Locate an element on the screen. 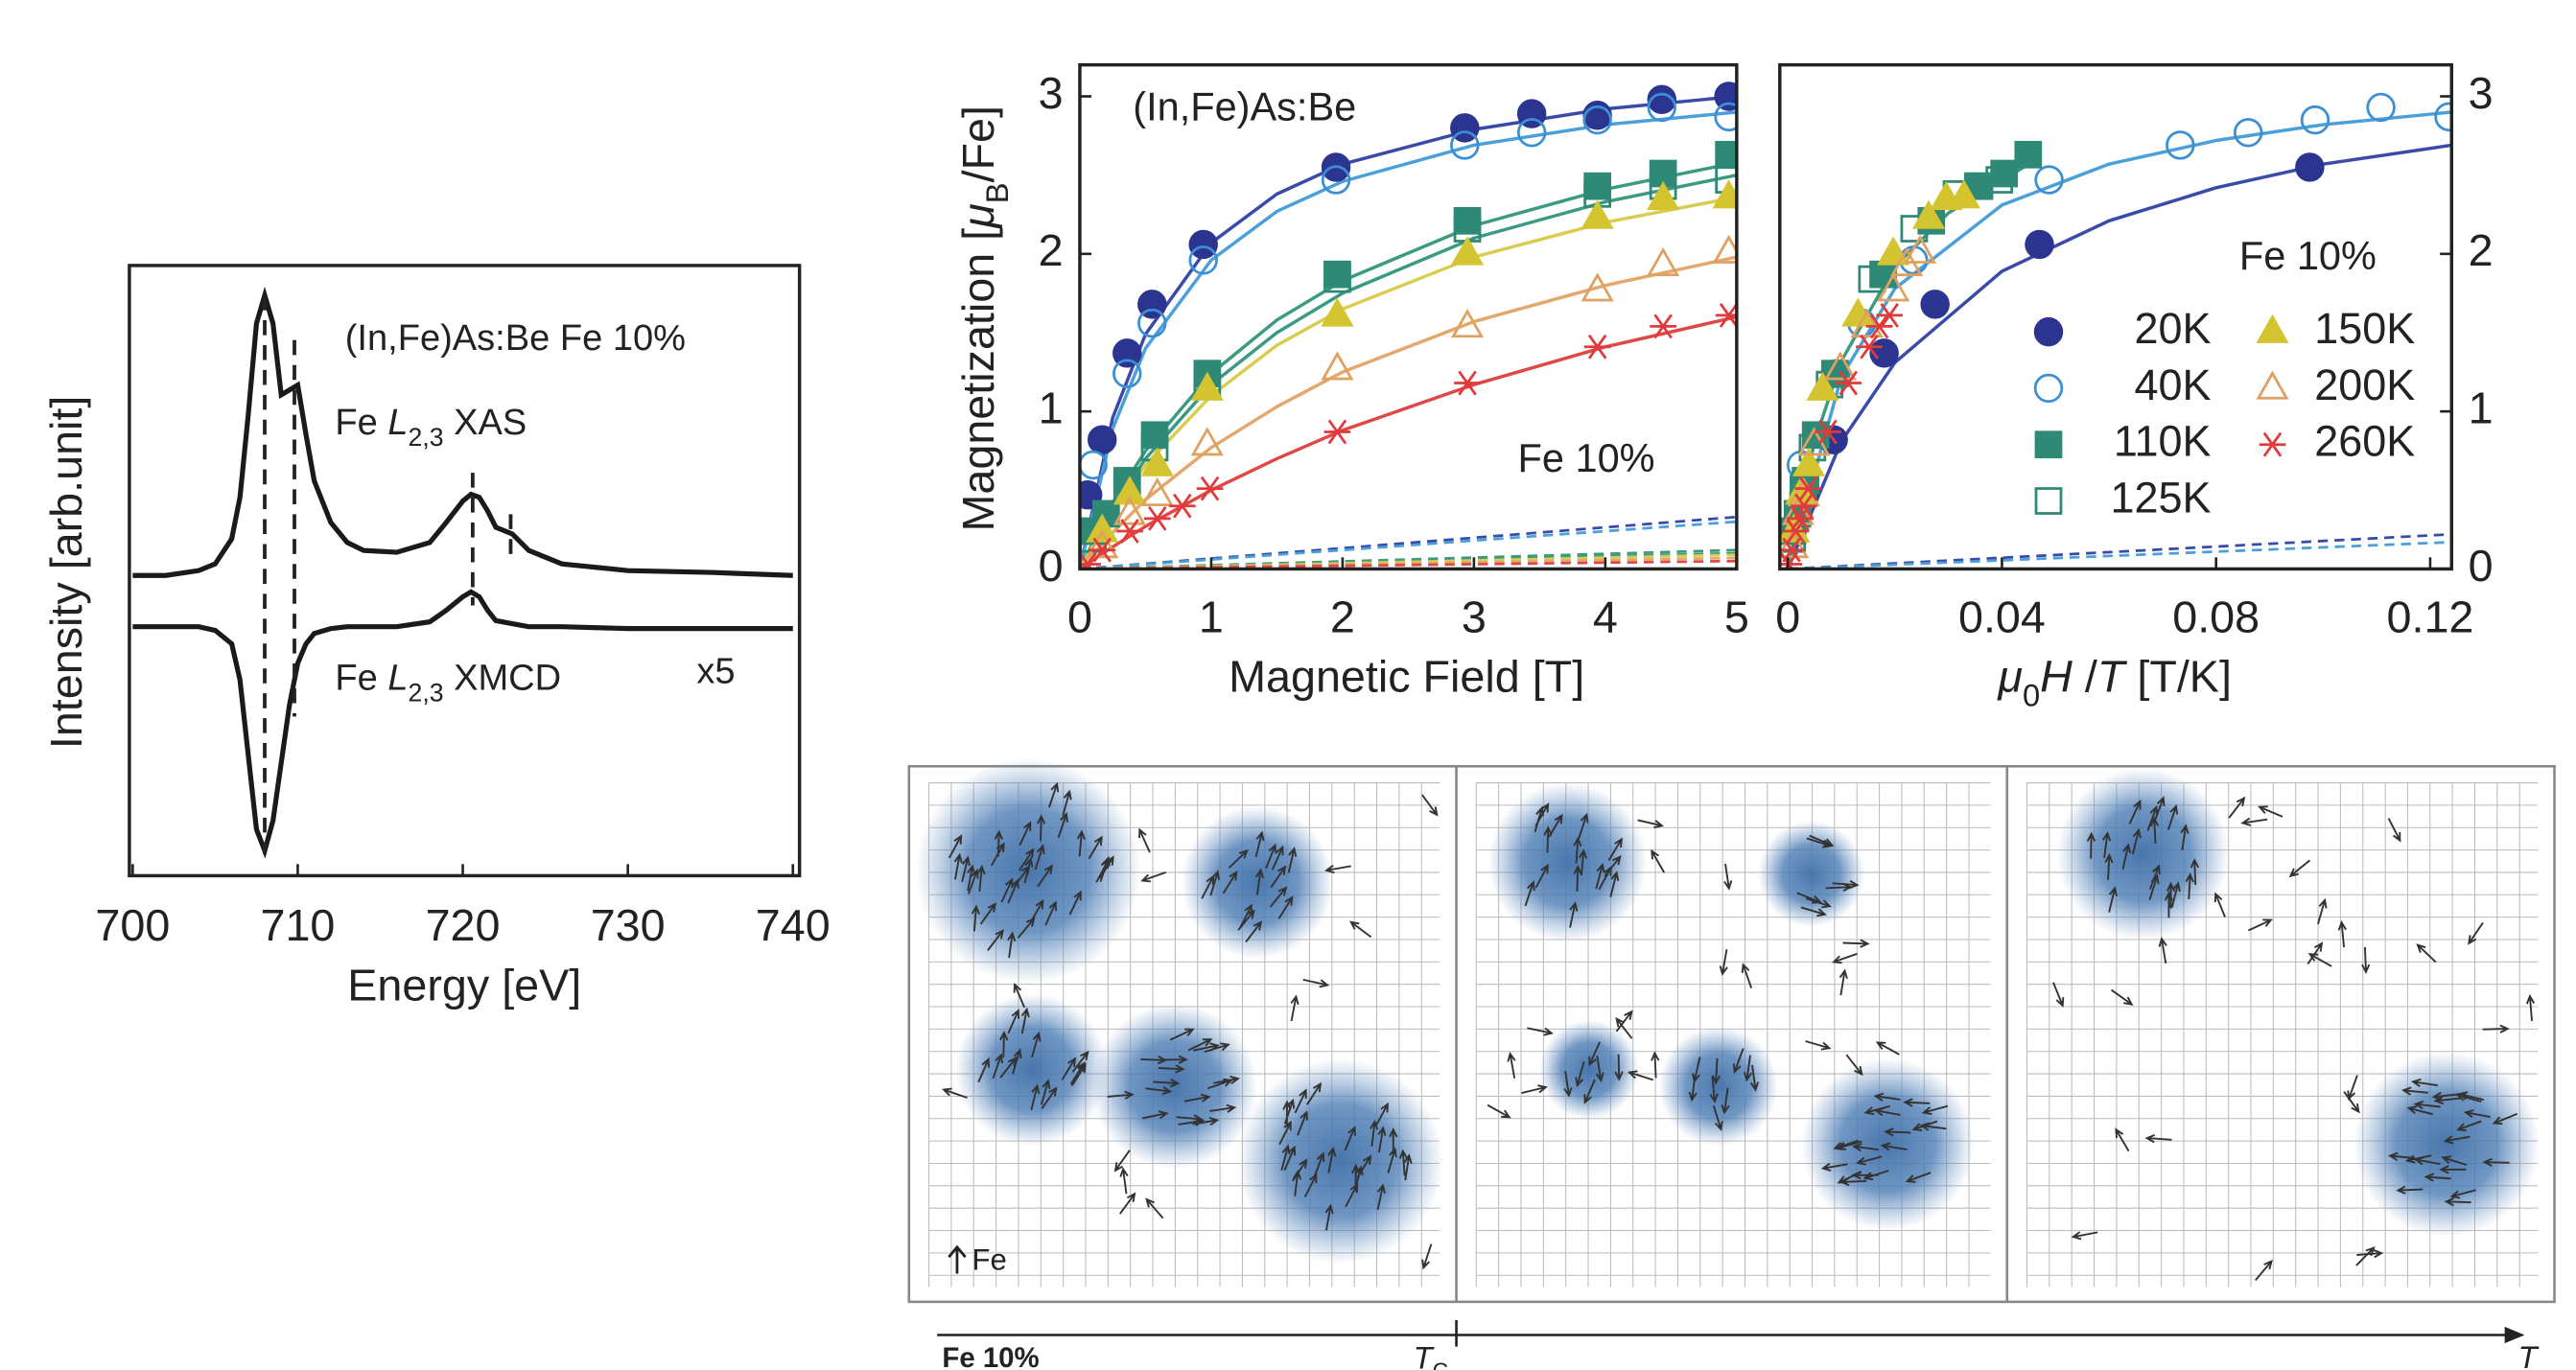 Image resolution: width=2576 pixels, height=1370 pixels. y-axis-label: Intensity [arb.unit] is located at coordinates (66, 573).